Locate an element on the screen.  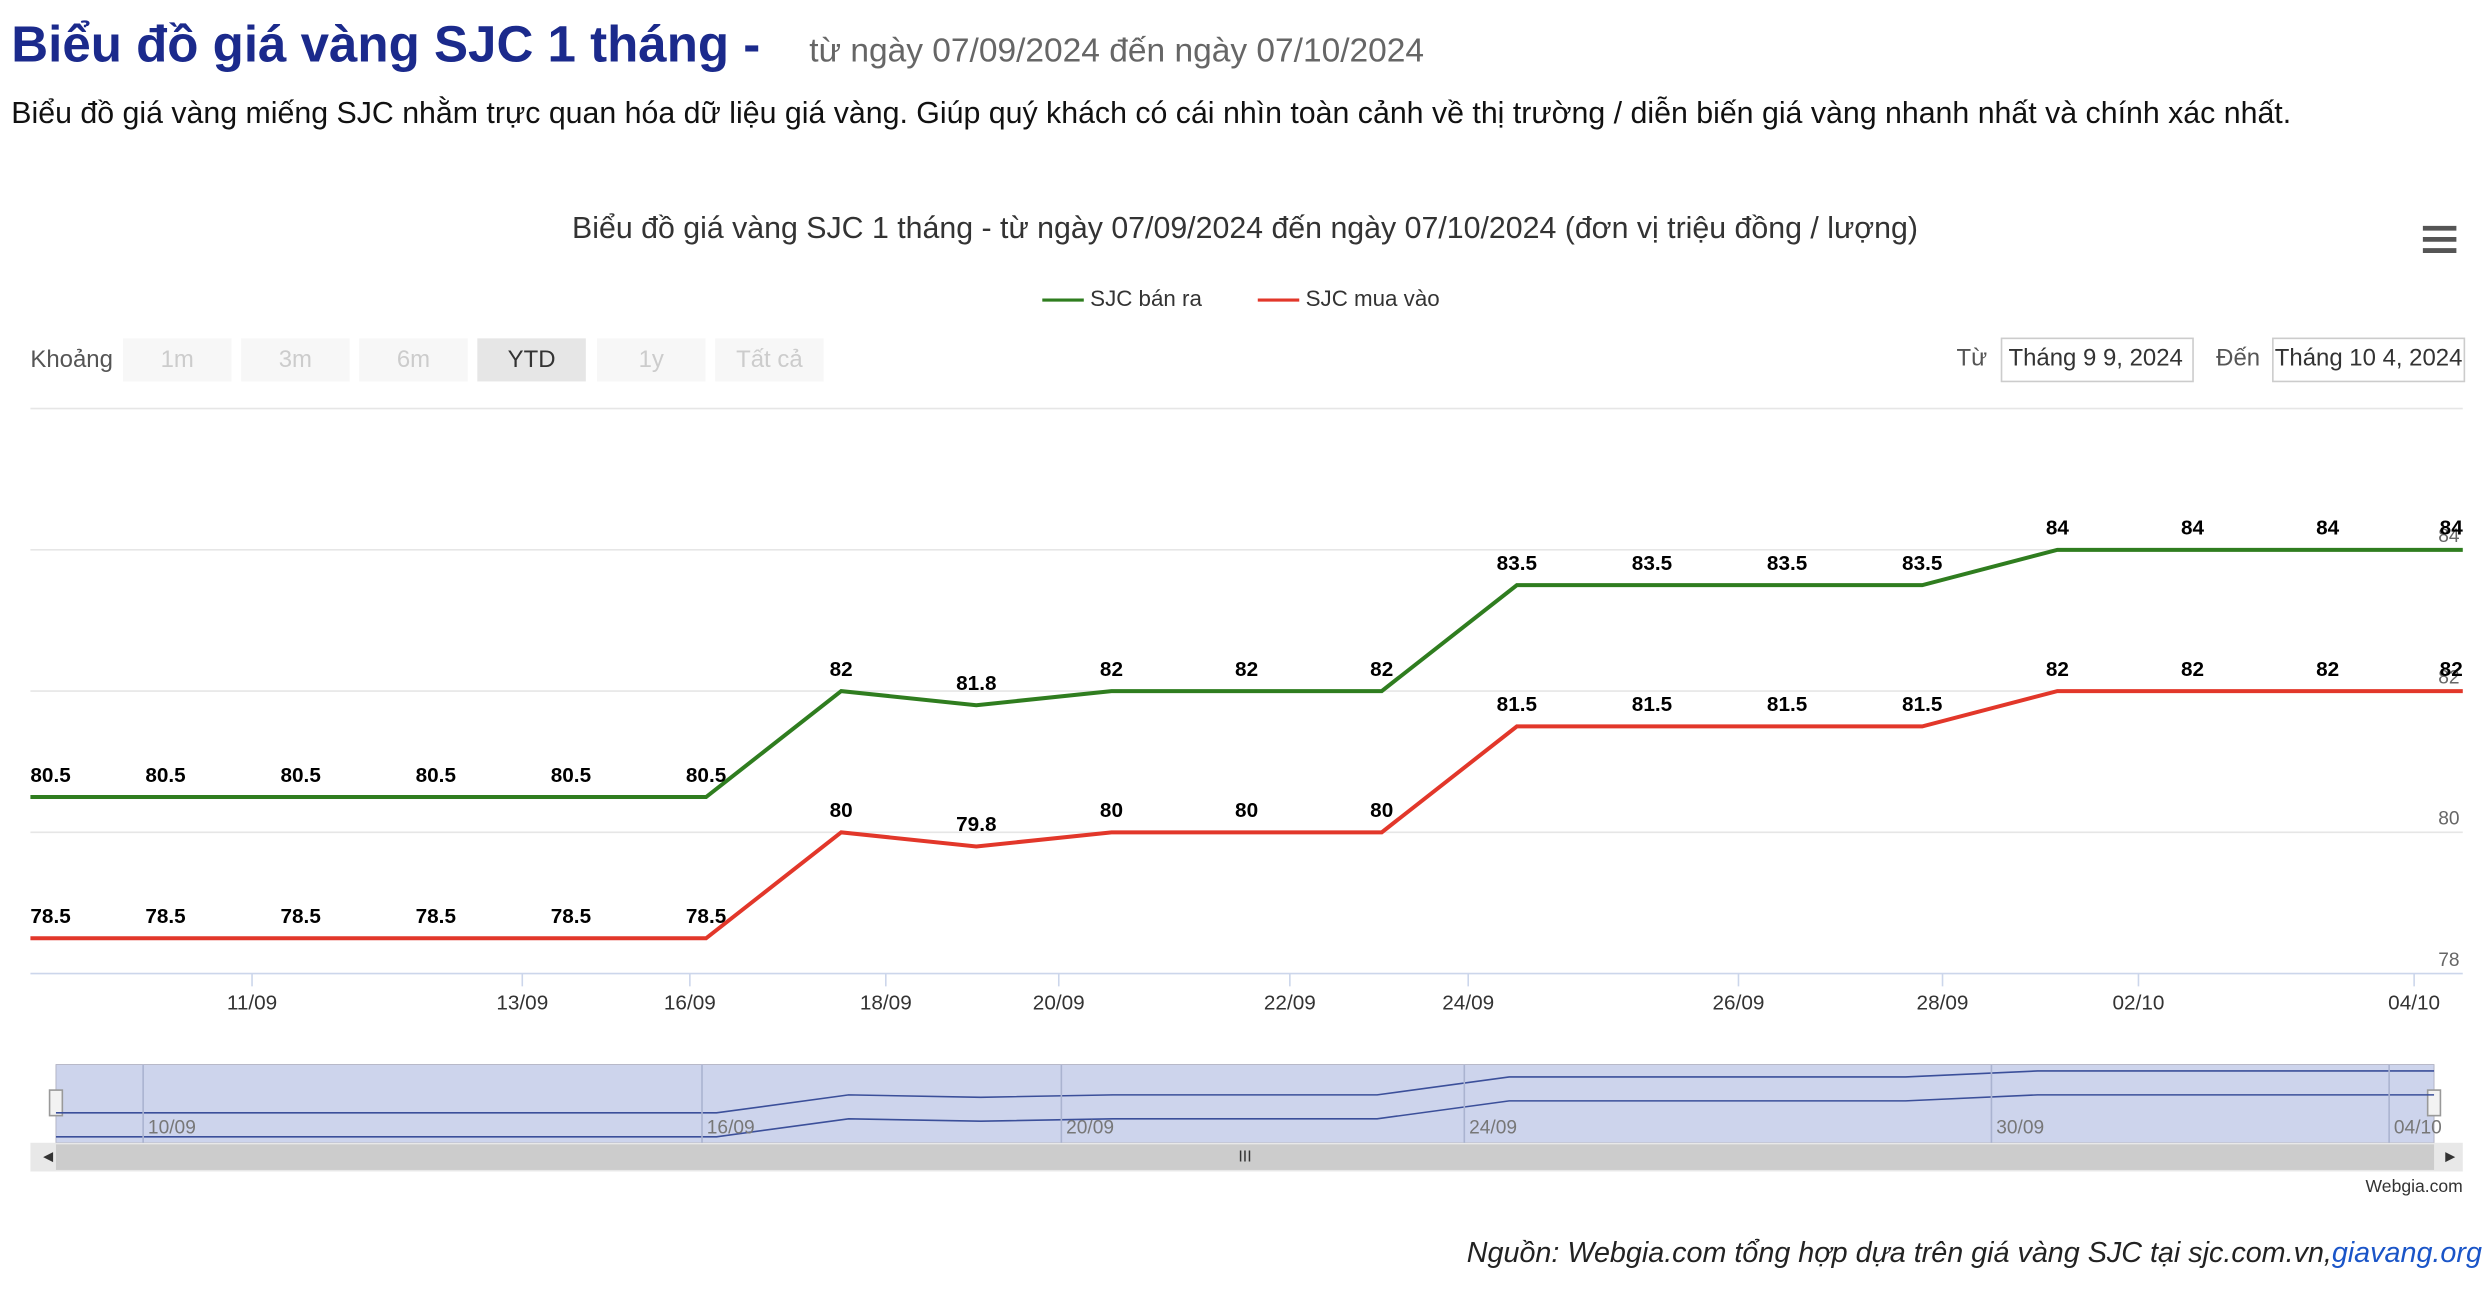
to-value: Tháng 10 4, 2024 is located at coordinates (2369, 357).